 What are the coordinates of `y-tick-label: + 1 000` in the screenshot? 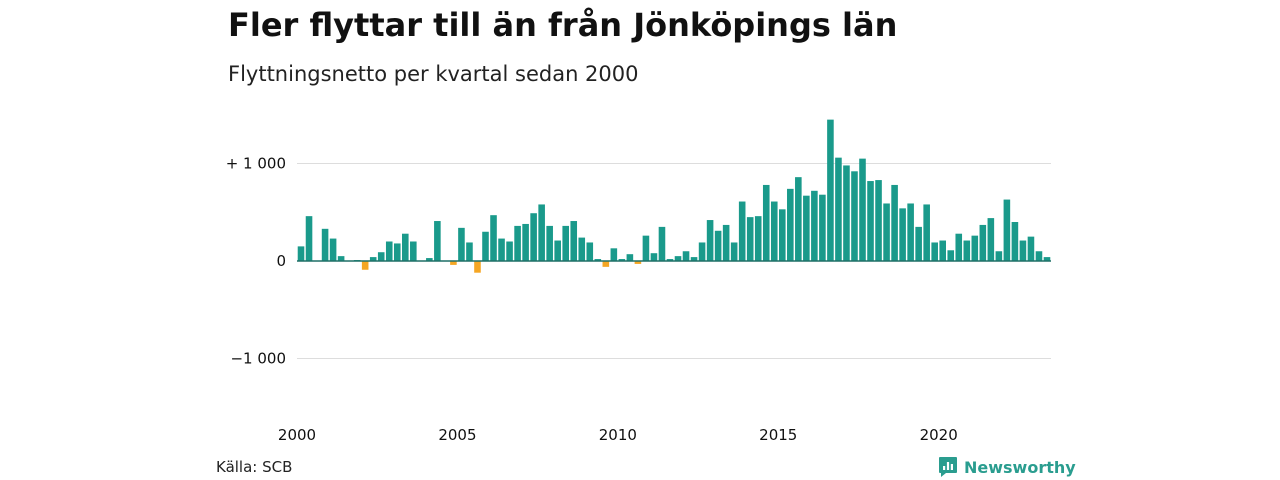 It's located at (256, 164).